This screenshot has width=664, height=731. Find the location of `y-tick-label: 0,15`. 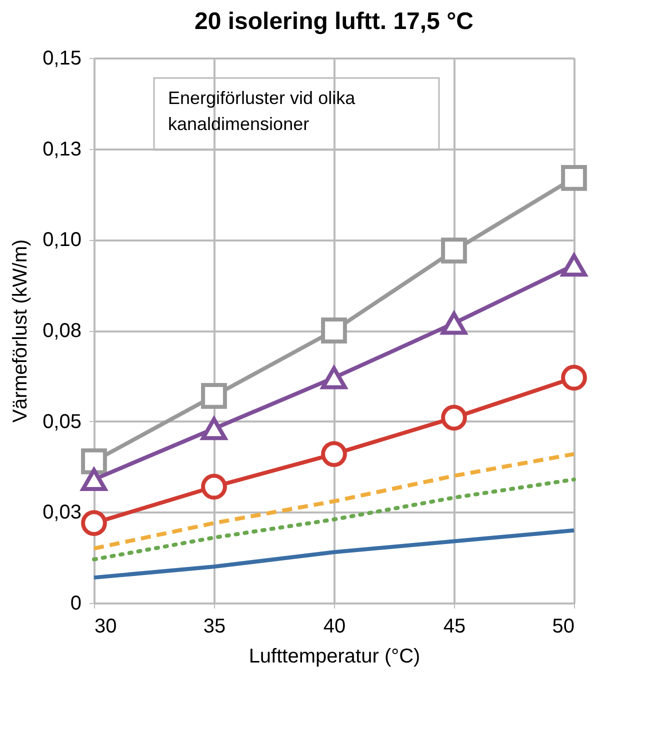

y-tick-label: 0,15 is located at coordinates (62, 59).